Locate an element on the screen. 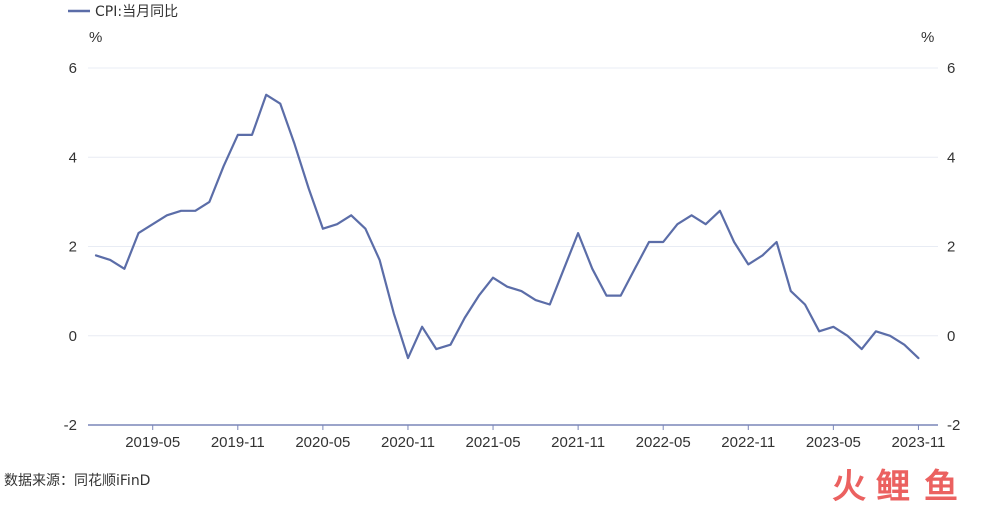  x-tick-label: 2023-05 is located at coordinates (833, 442).